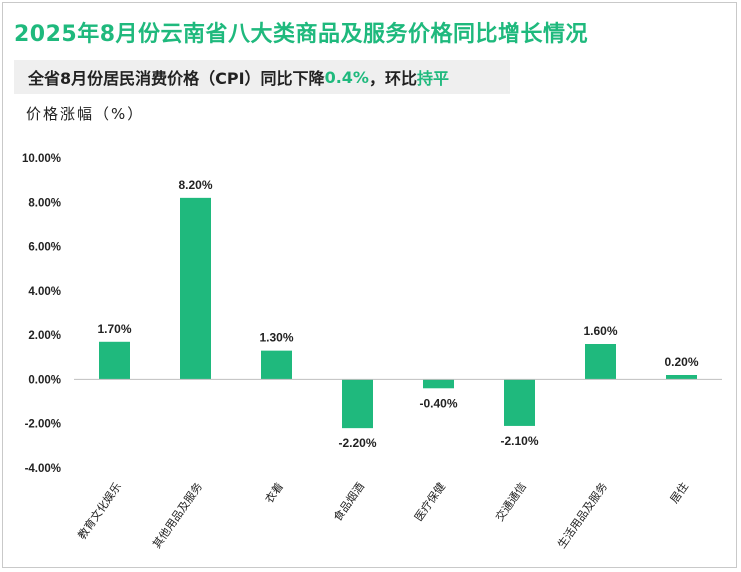 Image resolution: width=741 pixels, height=572 pixels. What do you see at coordinates (99, 511) in the screenshot?
I see `category-label: 教育文化娱乐` at bounding box center [99, 511].